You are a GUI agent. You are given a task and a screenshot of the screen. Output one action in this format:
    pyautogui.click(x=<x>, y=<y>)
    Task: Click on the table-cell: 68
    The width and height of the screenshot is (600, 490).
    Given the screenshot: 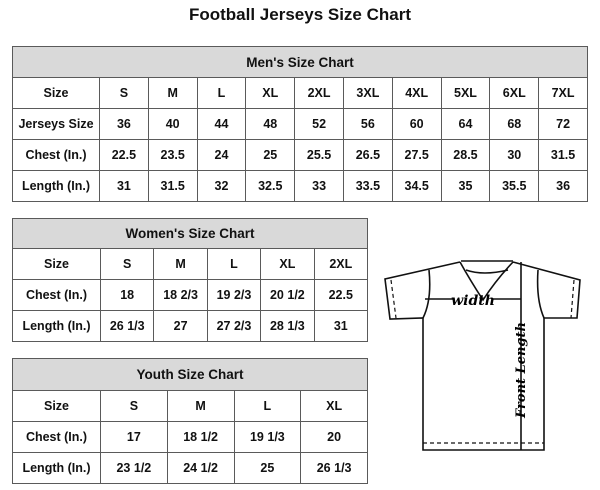 What is the action you would take?
    pyautogui.click(x=514, y=124)
    